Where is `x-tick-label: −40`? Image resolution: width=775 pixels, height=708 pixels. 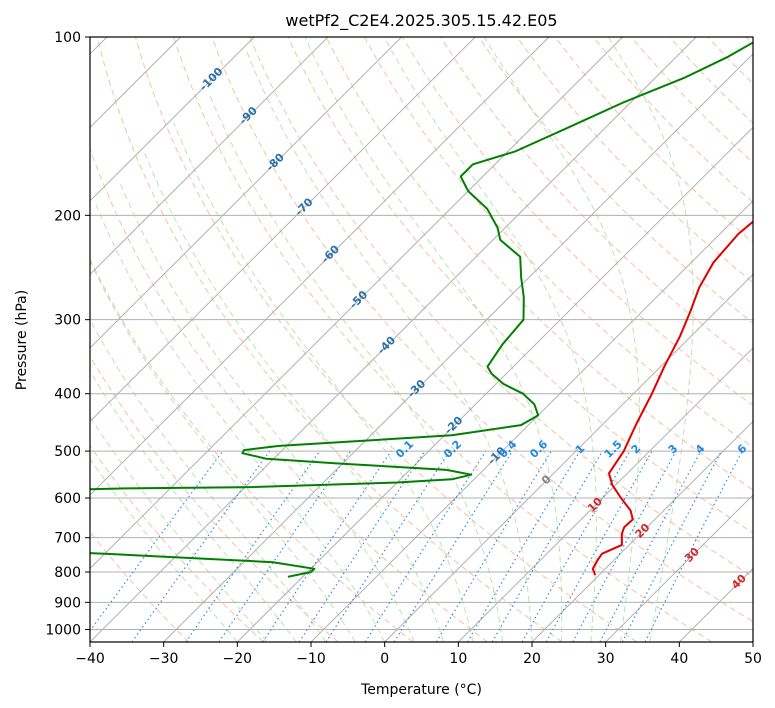
x-tick-label: −40 is located at coordinates (90, 659).